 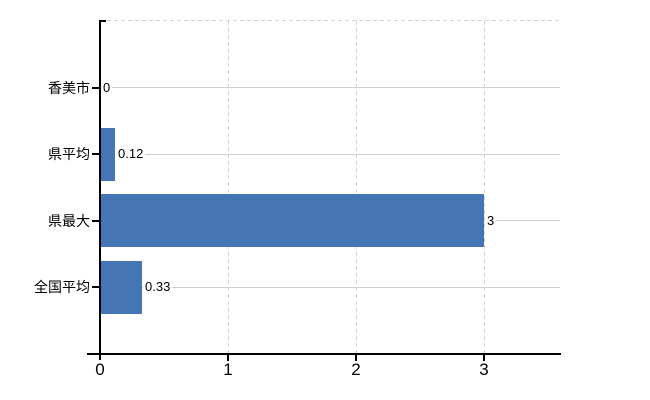 What do you see at coordinates (100, 369) in the screenshot?
I see `x-tick-label: 0` at bounding box center [100, 369].